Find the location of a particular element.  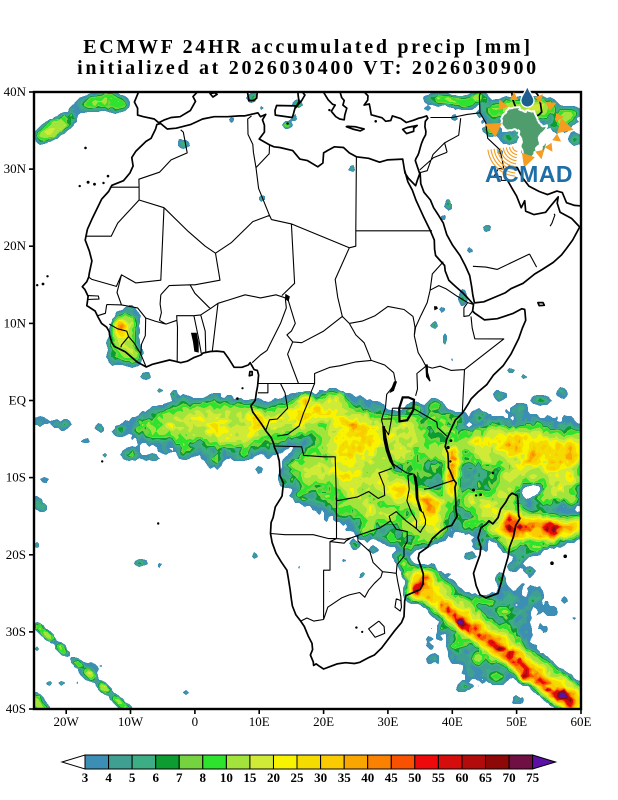

svg-text: EQ is located at coordinates (18, 400).